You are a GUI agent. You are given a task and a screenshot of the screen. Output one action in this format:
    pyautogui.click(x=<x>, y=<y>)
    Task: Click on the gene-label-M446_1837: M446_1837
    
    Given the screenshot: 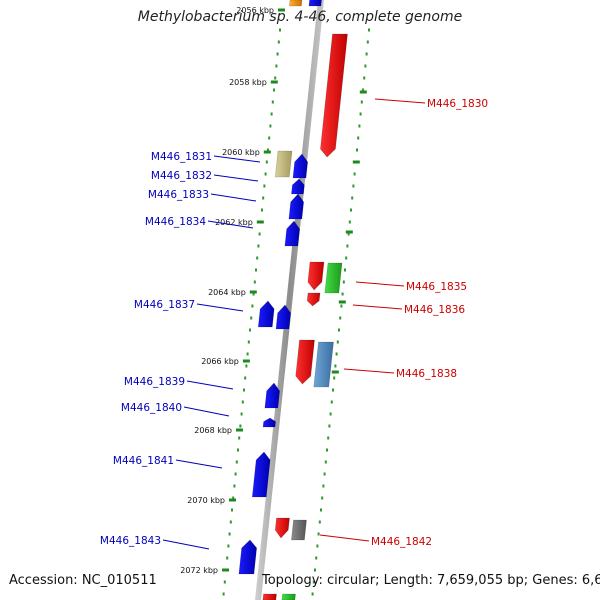 What is the action you would take?
    pyautogui.click(x=164, y=305)
    